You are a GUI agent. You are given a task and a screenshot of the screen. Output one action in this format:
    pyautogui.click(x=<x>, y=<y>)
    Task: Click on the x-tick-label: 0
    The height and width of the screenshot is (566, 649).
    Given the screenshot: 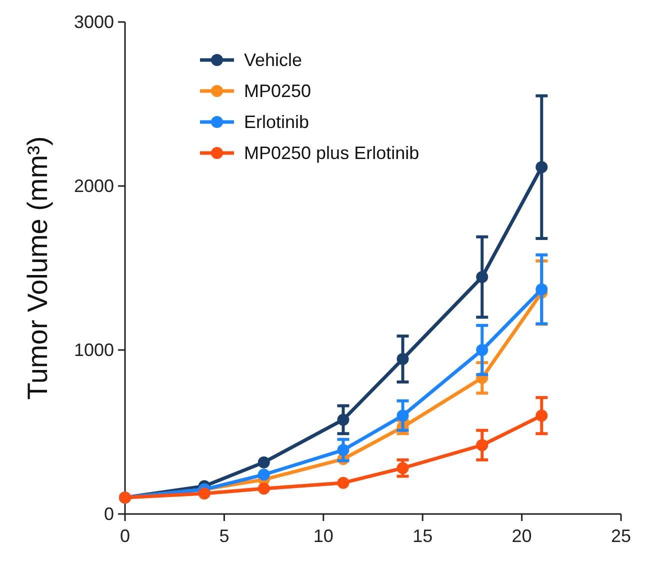 What is the action you would take?
    pyautogui.click(x=125, y=536)
    